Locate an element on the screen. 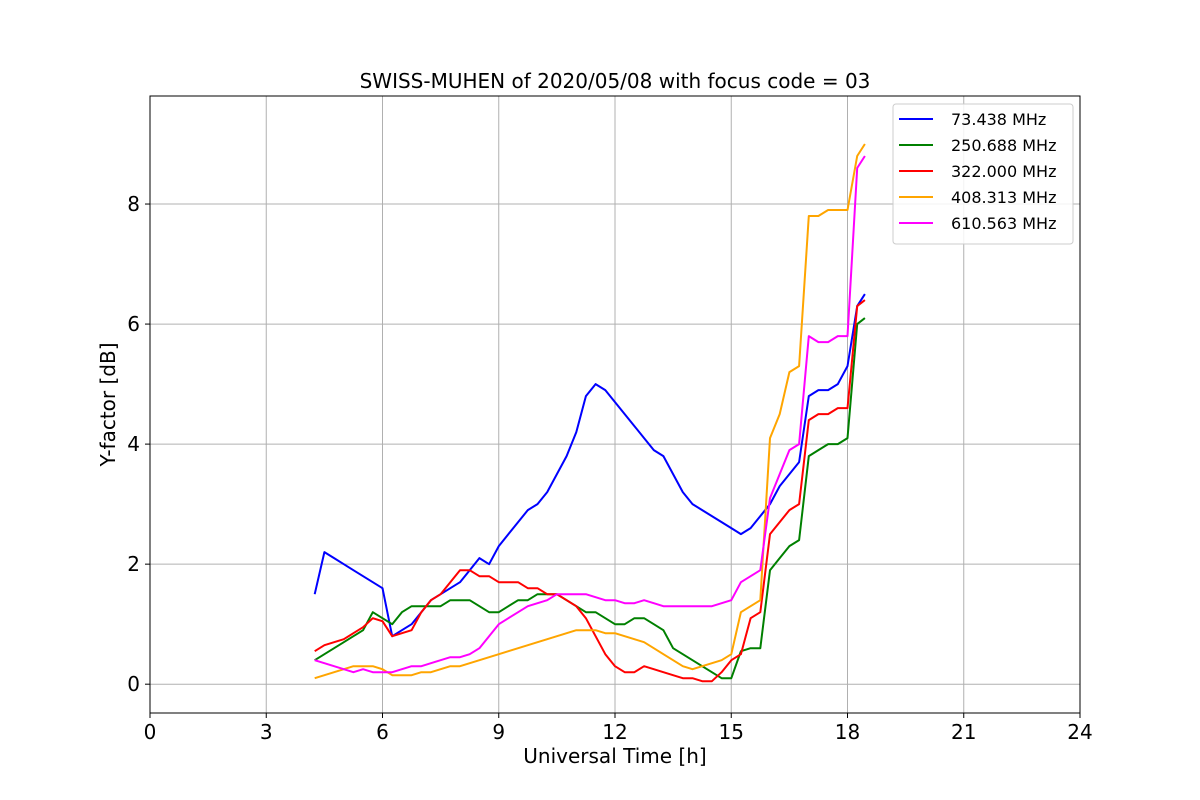 This screenshot has height=800, width=1200. y-tick-label: 0 is located at coordinates (133, 684).